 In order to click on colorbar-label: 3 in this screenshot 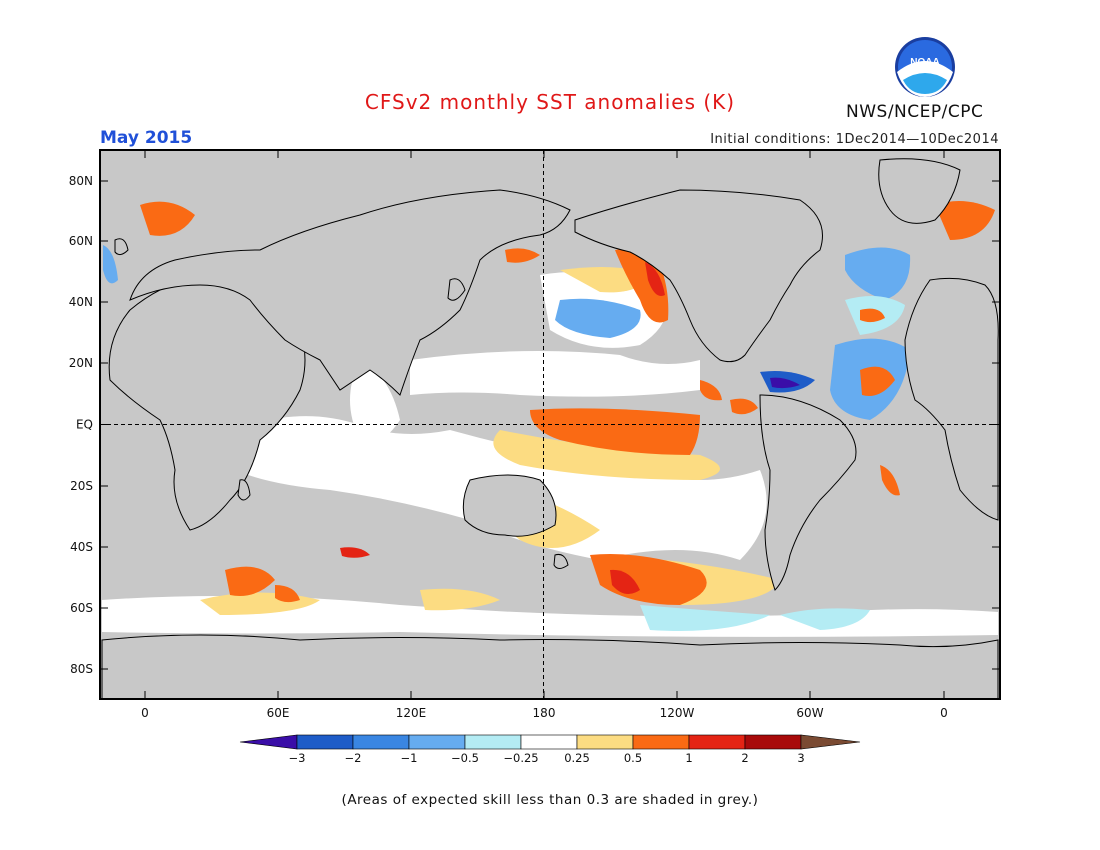, I will do `click(800, 758)`.